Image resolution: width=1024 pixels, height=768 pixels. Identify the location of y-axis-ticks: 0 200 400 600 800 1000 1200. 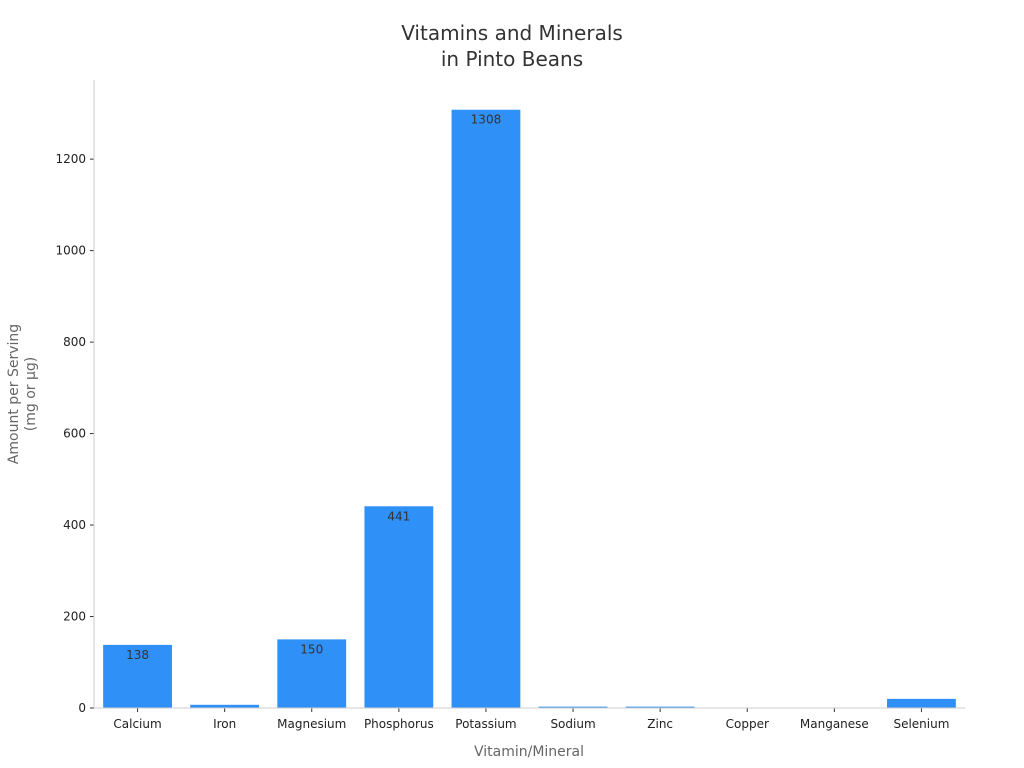
(74, 433).